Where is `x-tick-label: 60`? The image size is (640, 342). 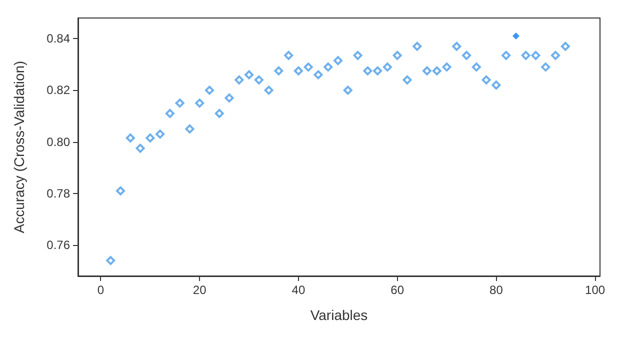 x-tick-label: 60 is located at coordinates (397, 290).